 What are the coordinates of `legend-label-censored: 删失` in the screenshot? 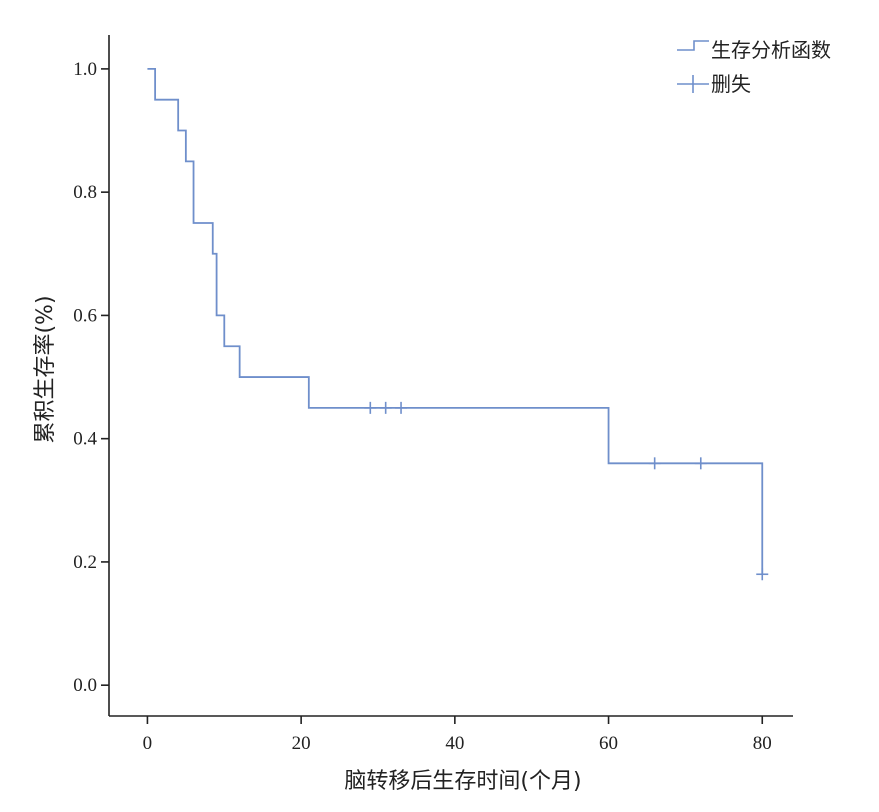 It's located at (731, 84).